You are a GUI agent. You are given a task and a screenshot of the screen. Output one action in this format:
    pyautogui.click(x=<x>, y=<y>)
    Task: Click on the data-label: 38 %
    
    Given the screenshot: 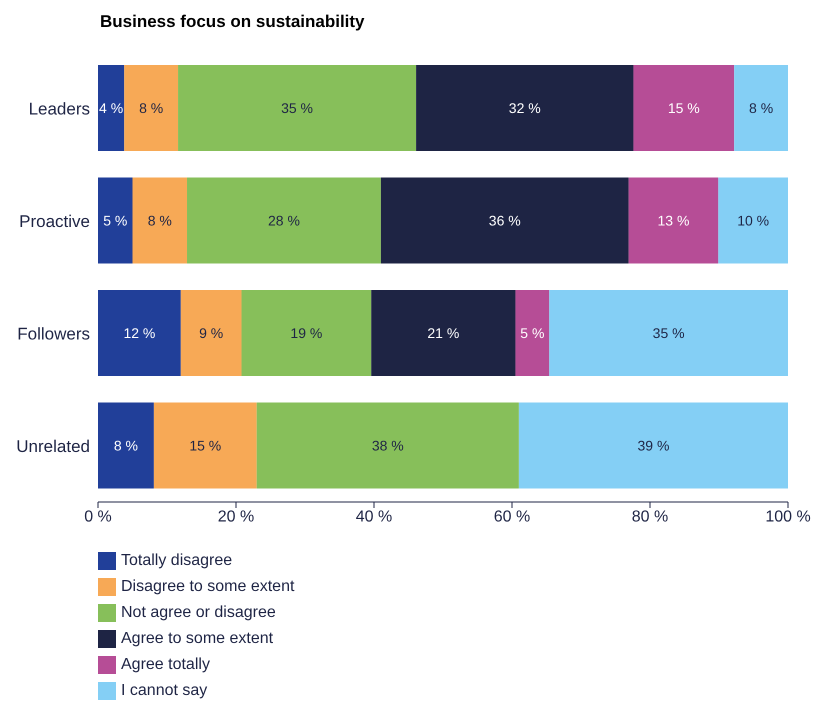 What is the action you would take?
    pyautogui.click(x=388, y=446)
    